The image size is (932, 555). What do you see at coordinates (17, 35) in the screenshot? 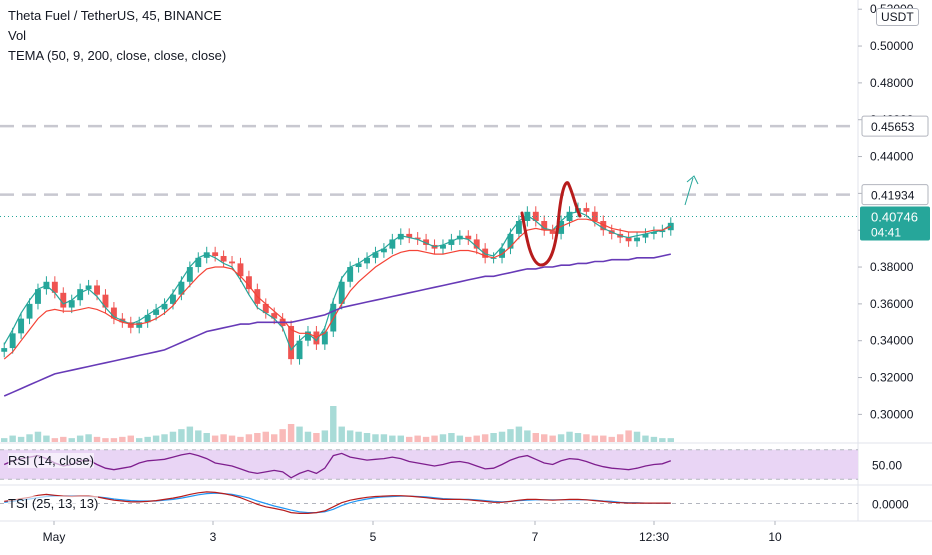
I see `vol-legend: Vol` at bounding box center [17, 35].